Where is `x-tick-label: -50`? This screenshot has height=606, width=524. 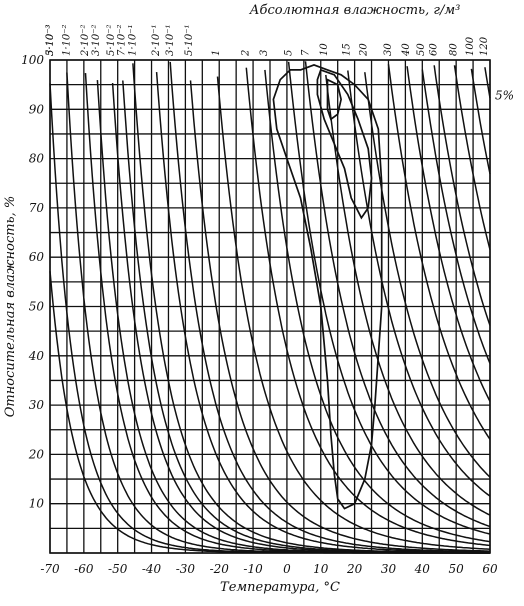 x-tick-label: -50 is located at coordinates (118, 569).